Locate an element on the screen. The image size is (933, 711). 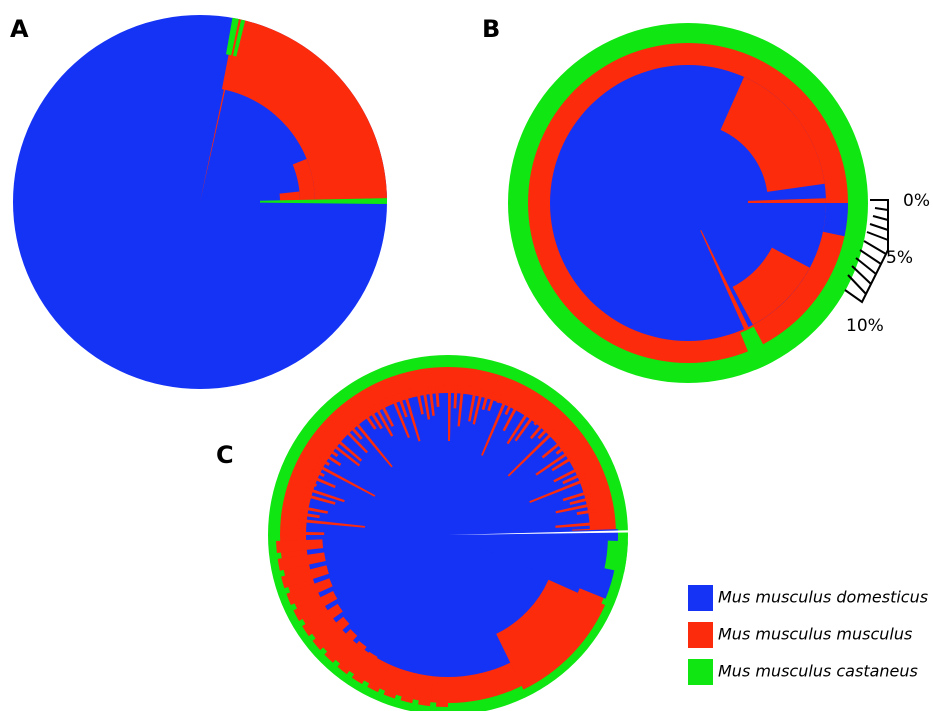
scale-ticks is located at coordinates (868, 251).